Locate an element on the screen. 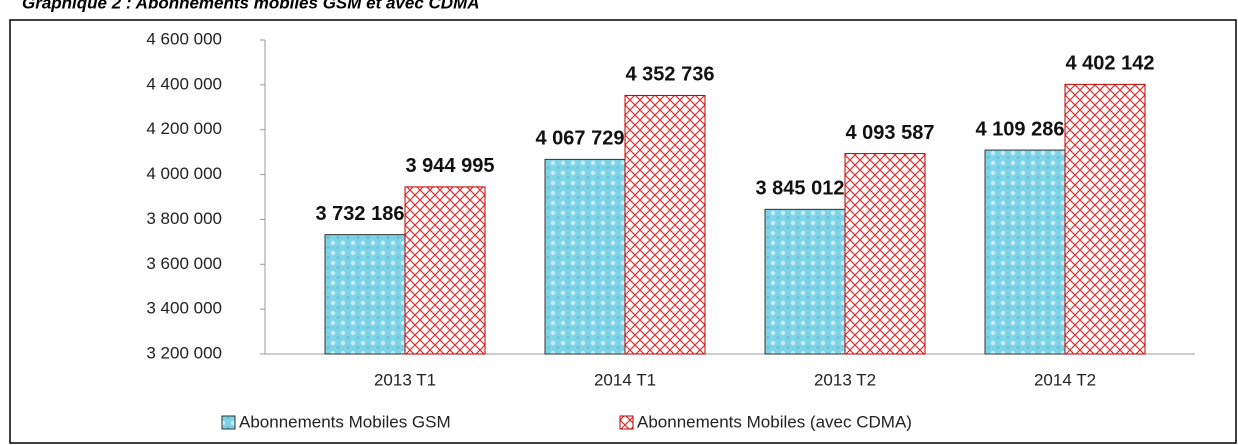 The image size is (1238, 445). y-tick-label: 3 600 000 is located at coordinates (184, 263).